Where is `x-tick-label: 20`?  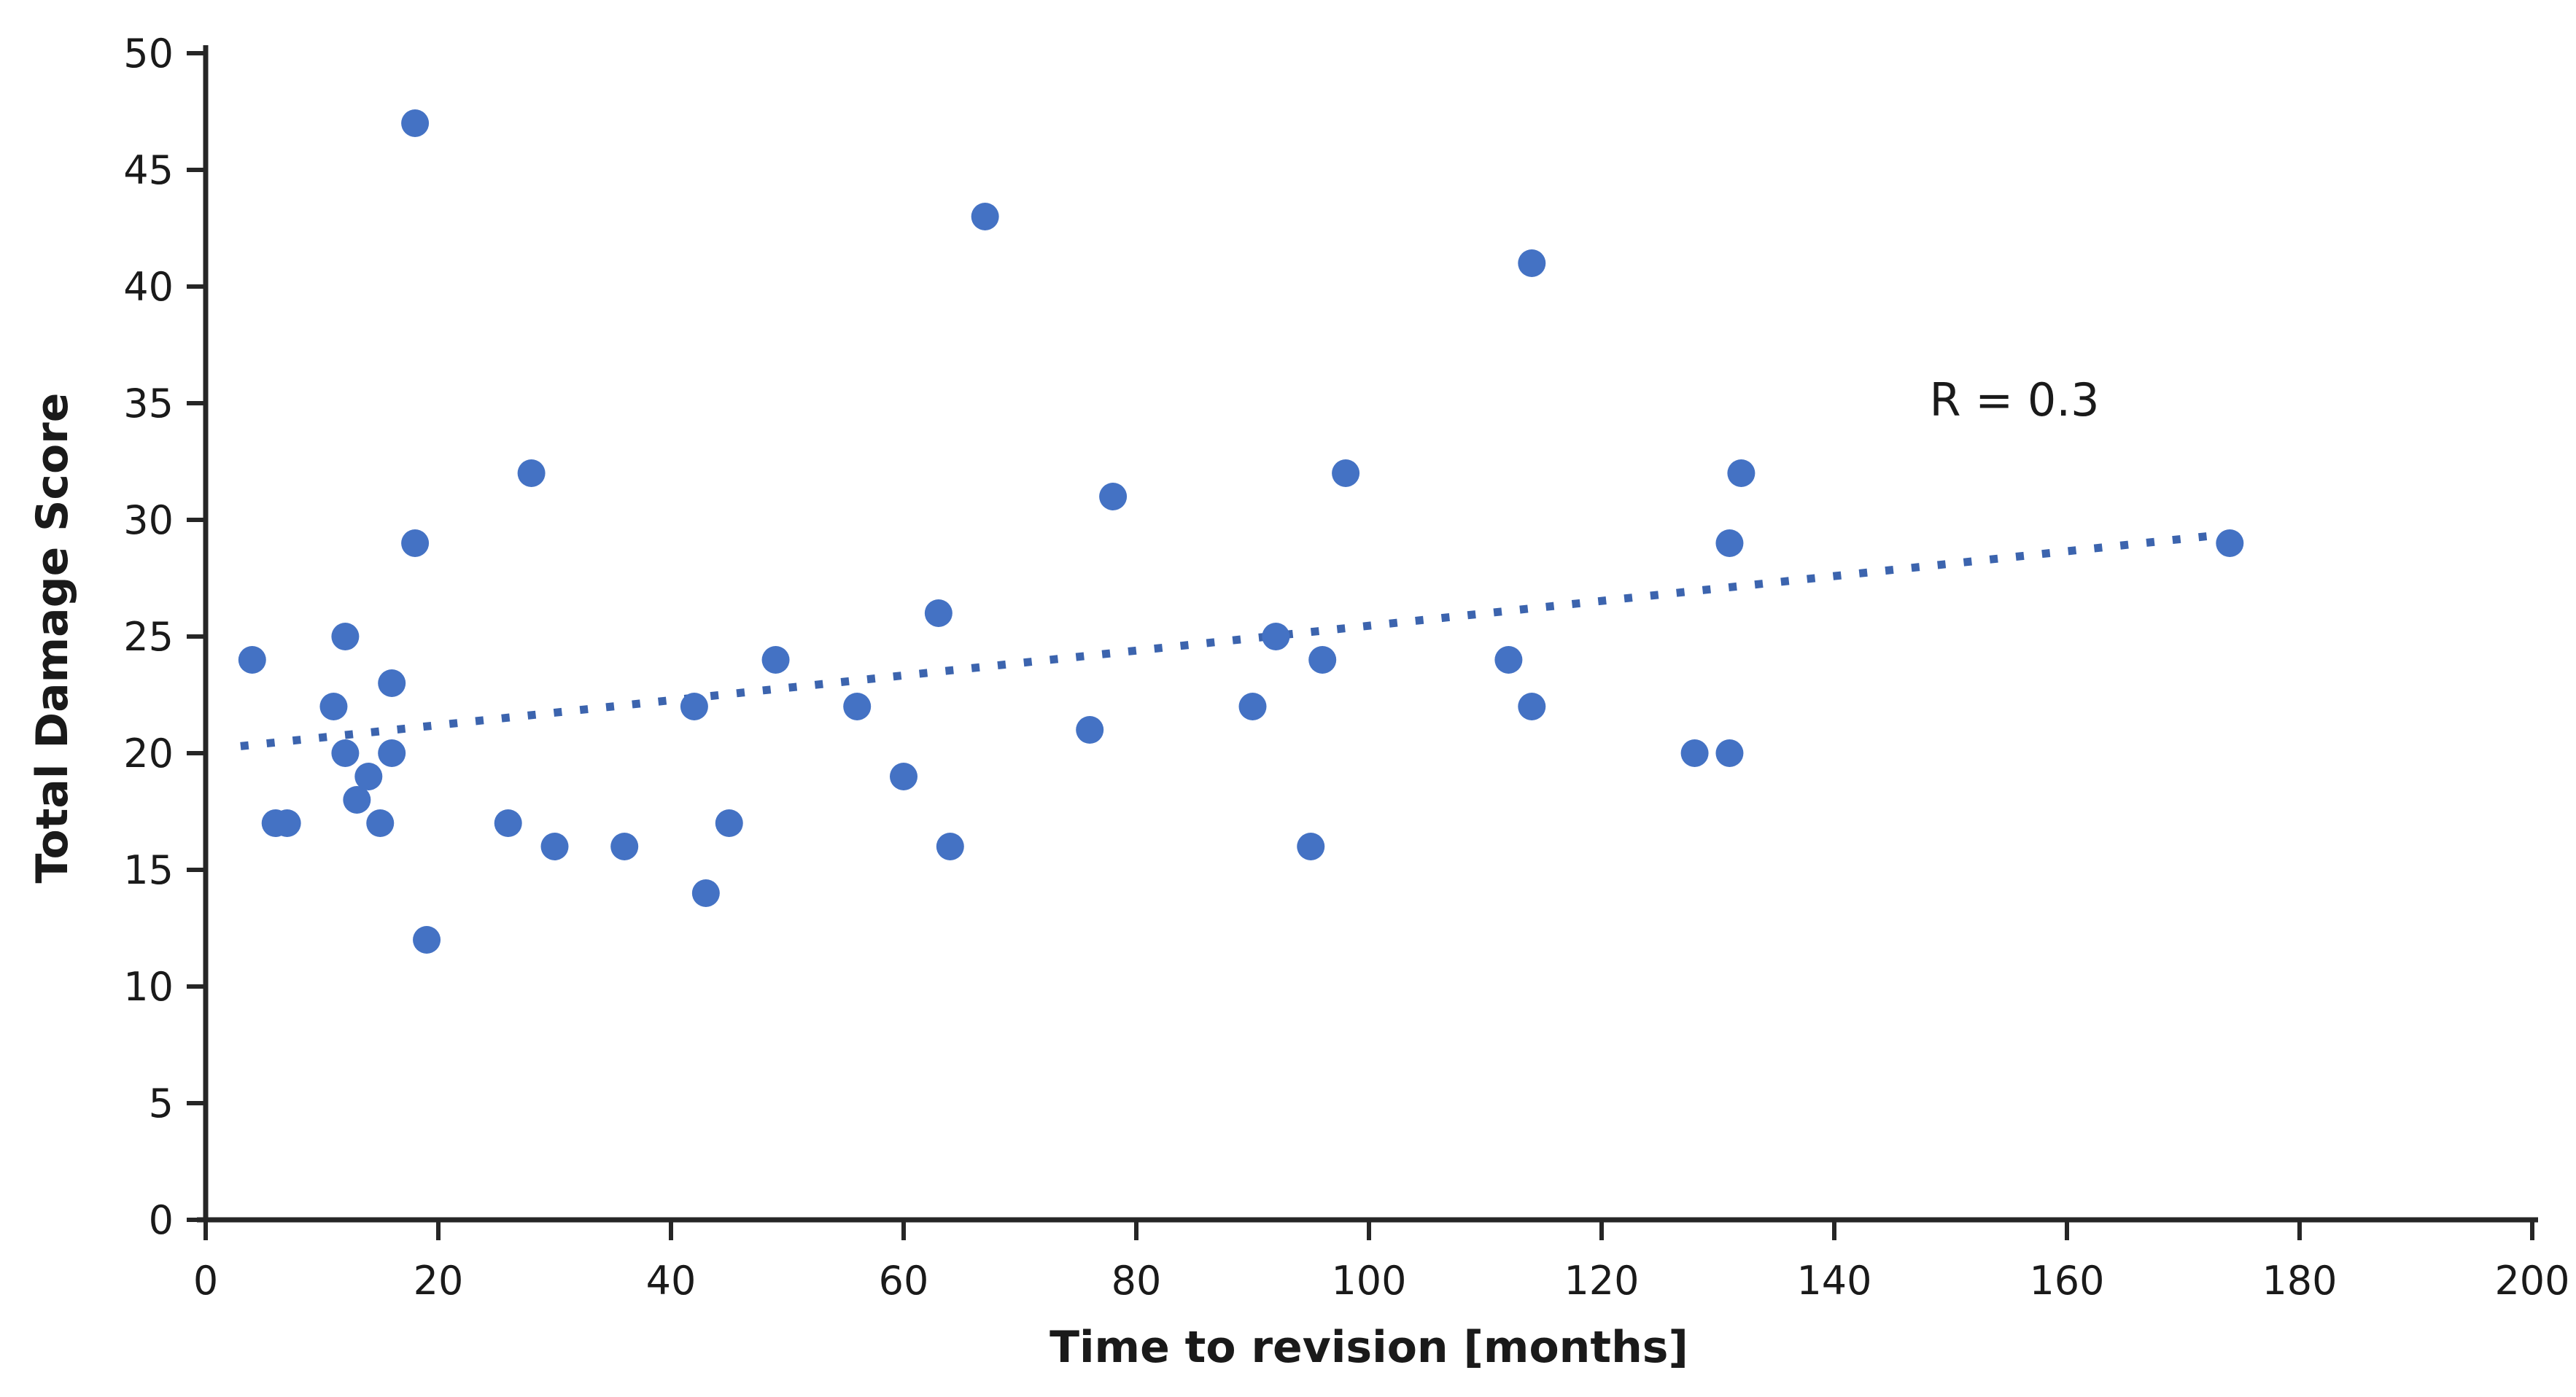
x-tick-label: 20 is located at coordinates (439, 1281).